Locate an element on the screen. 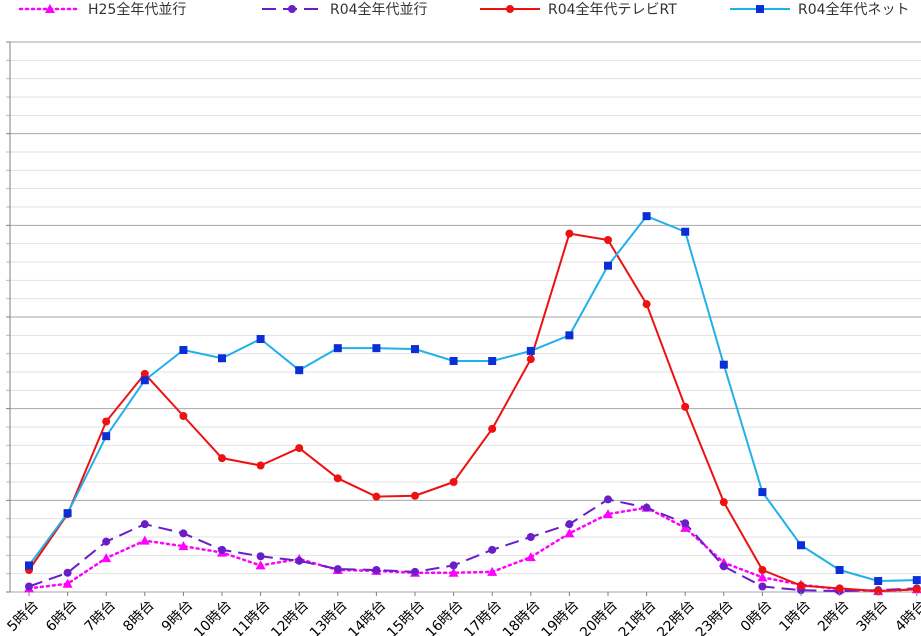  x-tick-label: 15時台 is located at coordinates (406, 617).